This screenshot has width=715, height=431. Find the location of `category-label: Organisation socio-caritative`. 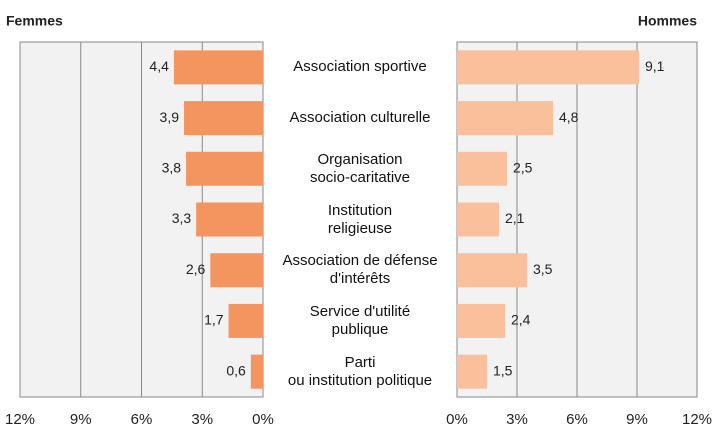

category-label: Organisation socio-caritative is located at coordinates (360, 168).